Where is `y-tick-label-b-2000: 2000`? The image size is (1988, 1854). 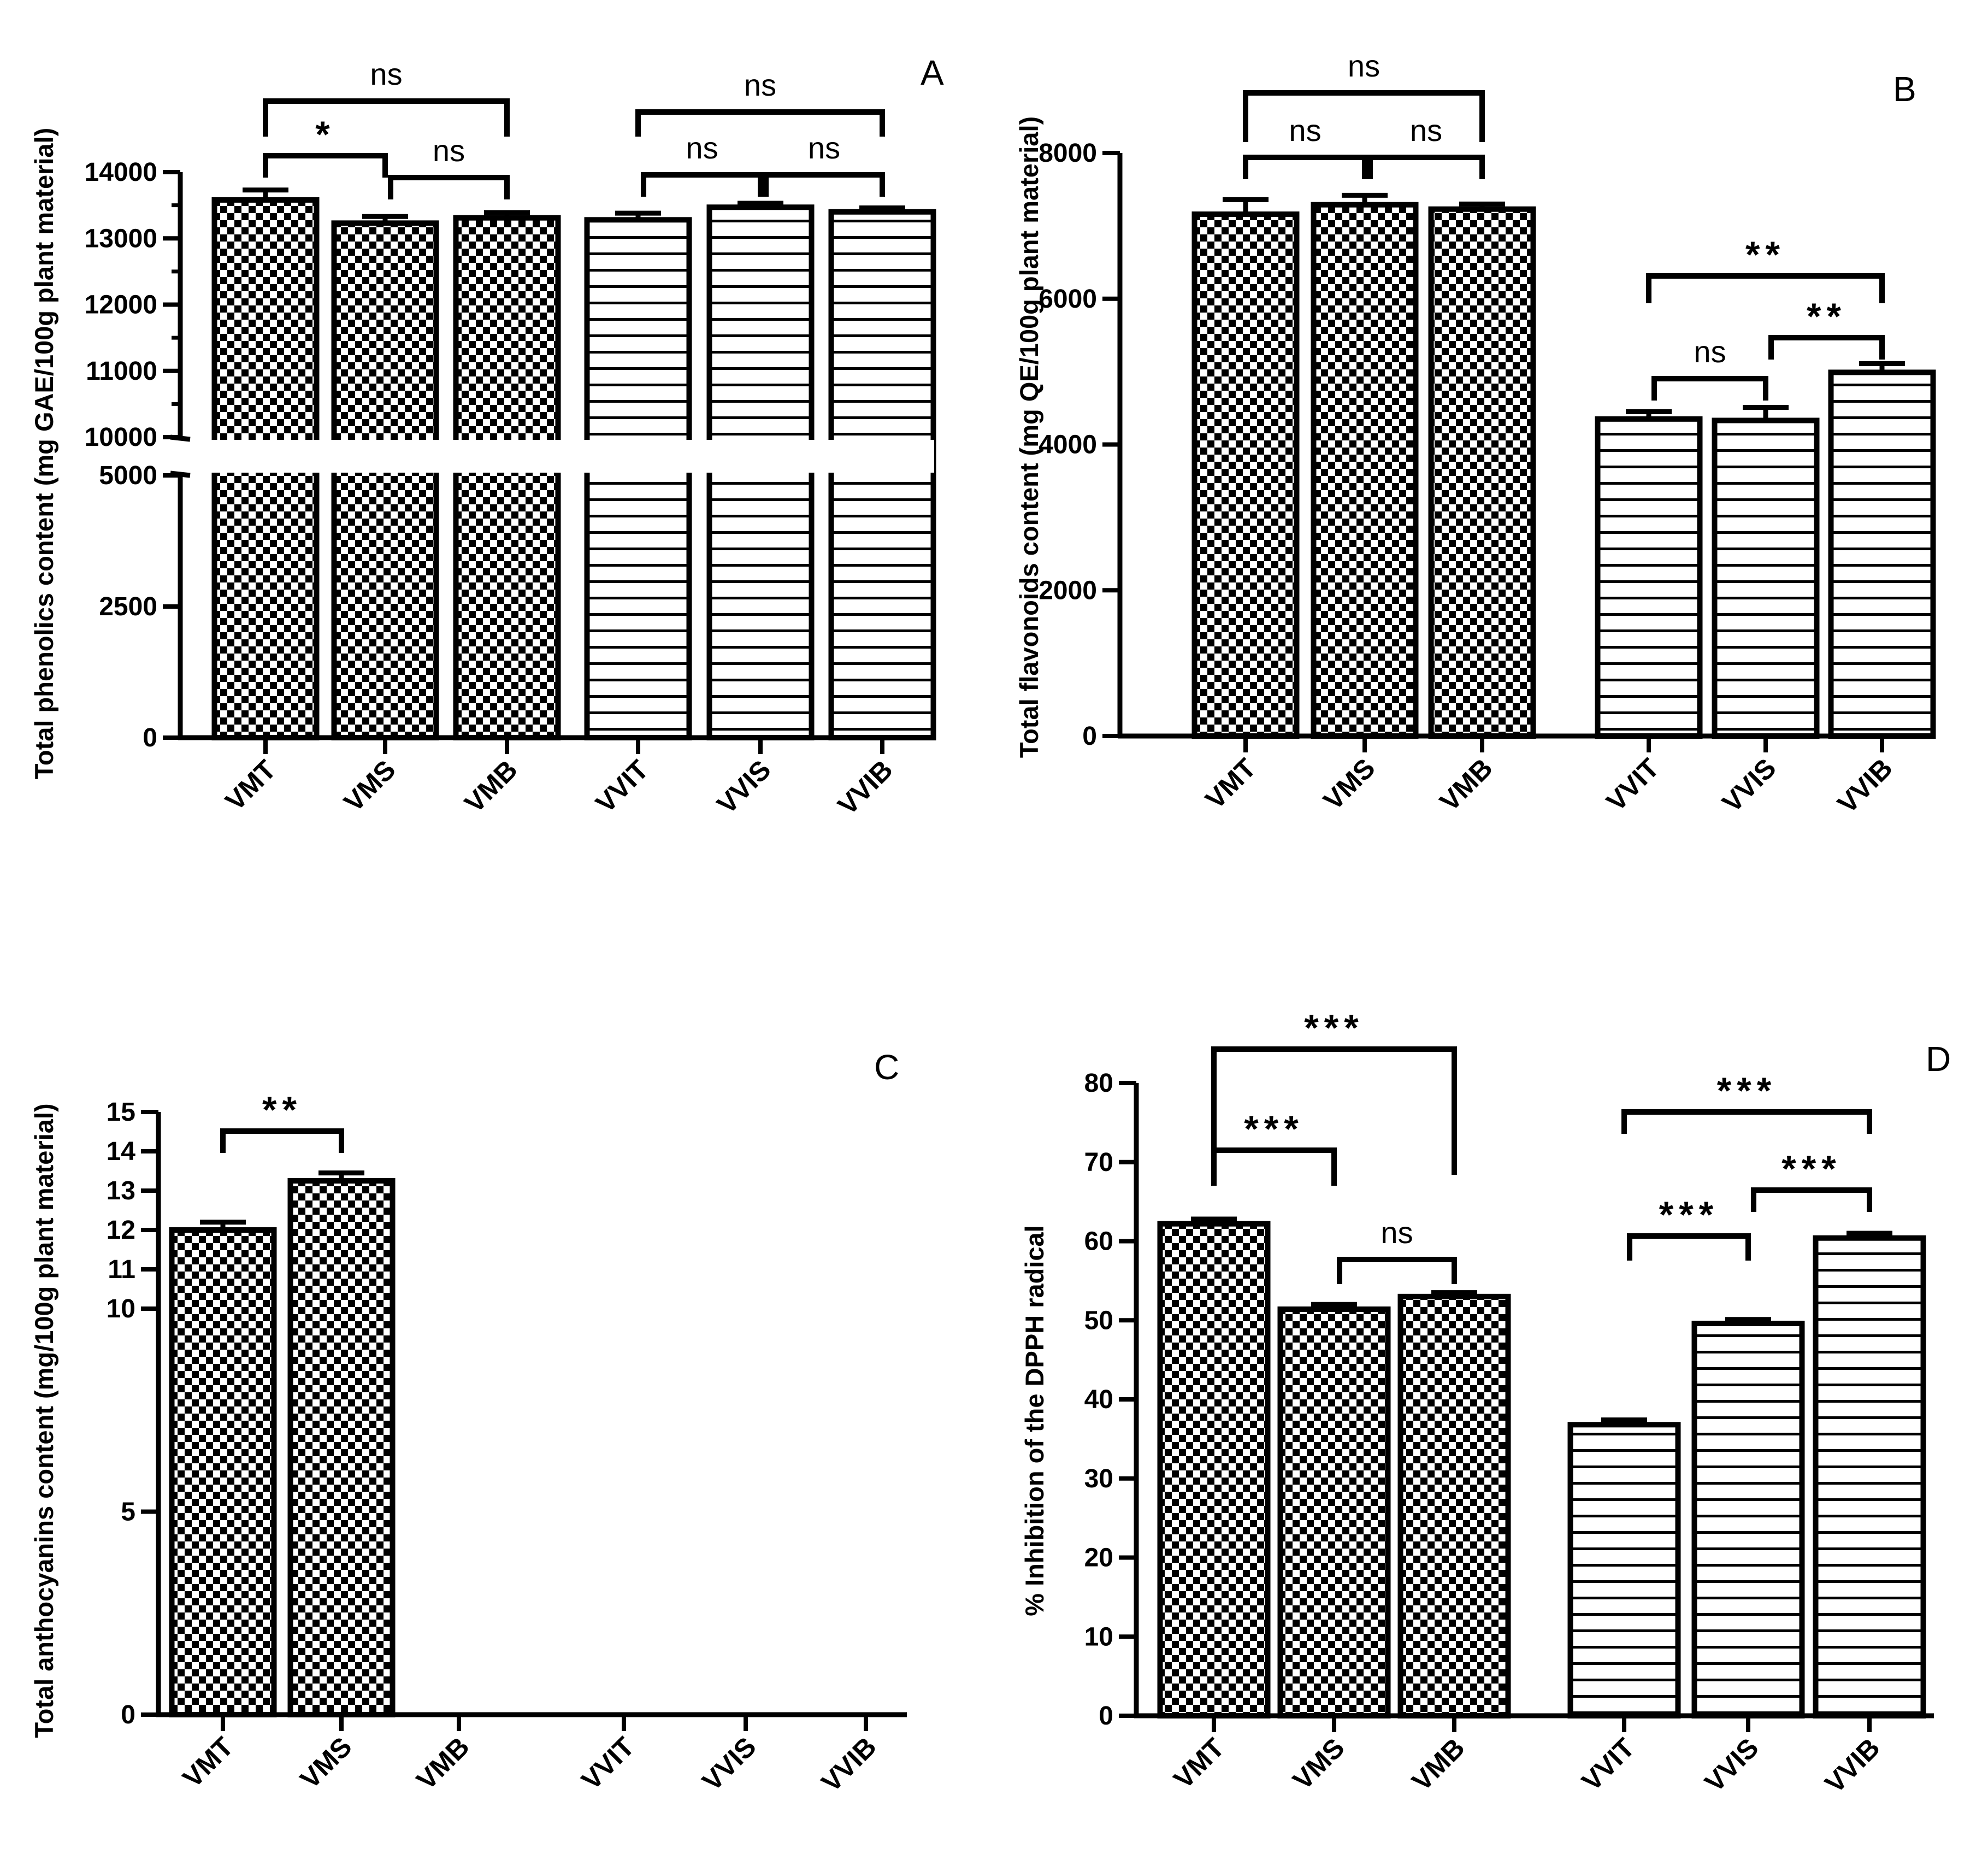 y-tick-label-b-2000: 2000 is located at coordinates (1068, 591).